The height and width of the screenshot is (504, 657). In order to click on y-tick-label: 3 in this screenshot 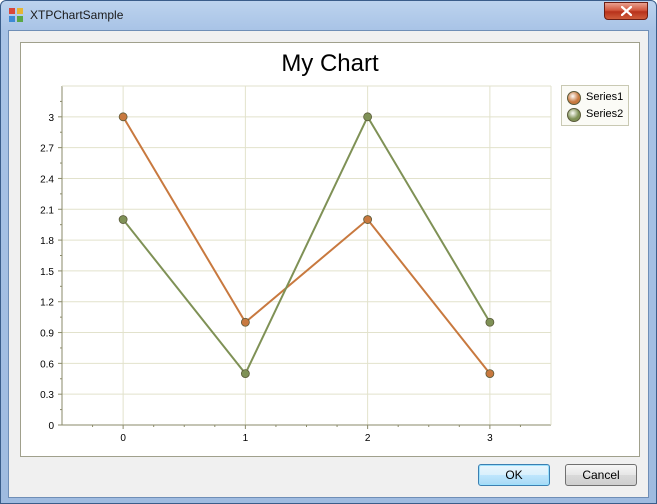, I will do `click(51, 118)`.